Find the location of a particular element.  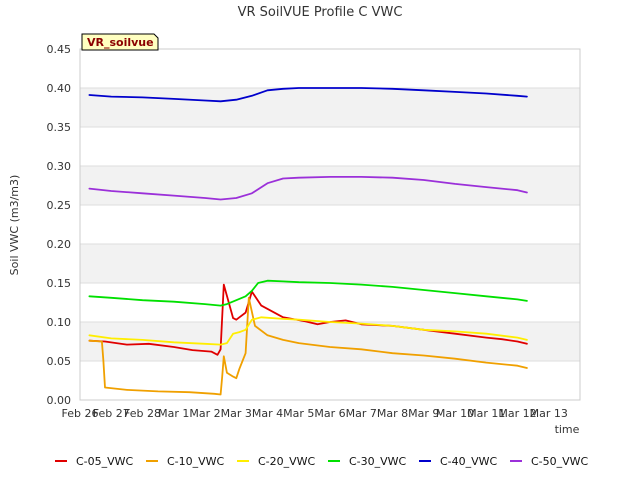

y-tick-label: 0.30 is located at coordinates (59, 166).